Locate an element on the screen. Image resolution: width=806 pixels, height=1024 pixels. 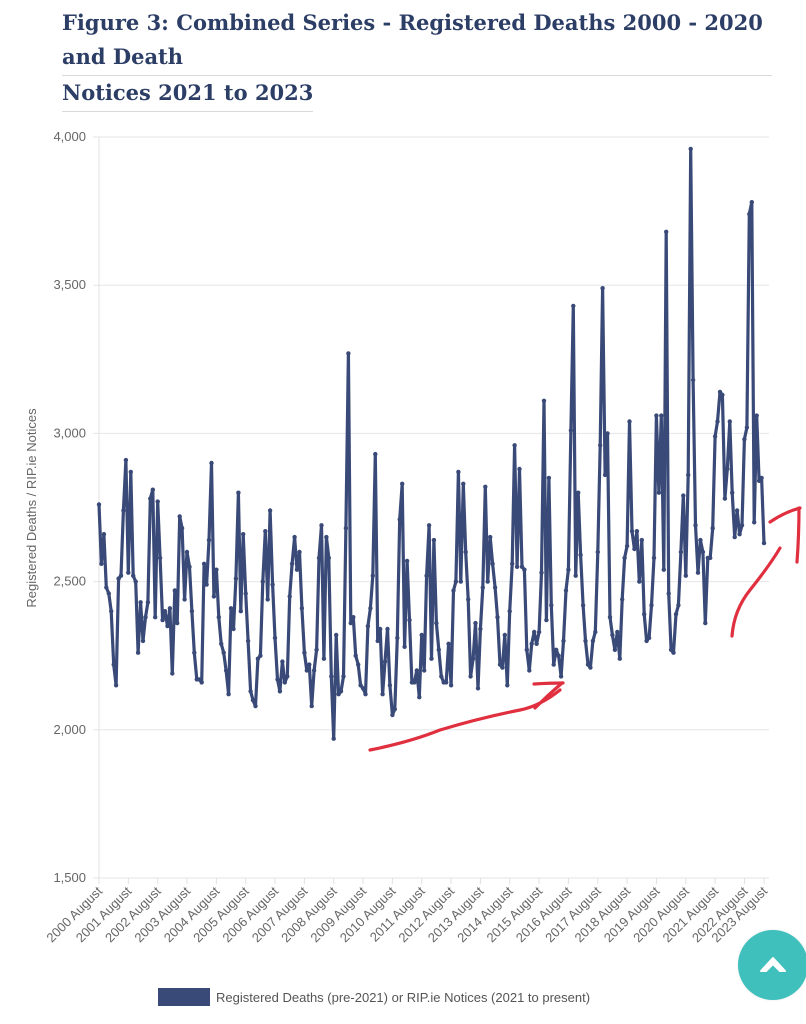
data-point: 2015 February: 2540 is located at coordinates (524, 569).